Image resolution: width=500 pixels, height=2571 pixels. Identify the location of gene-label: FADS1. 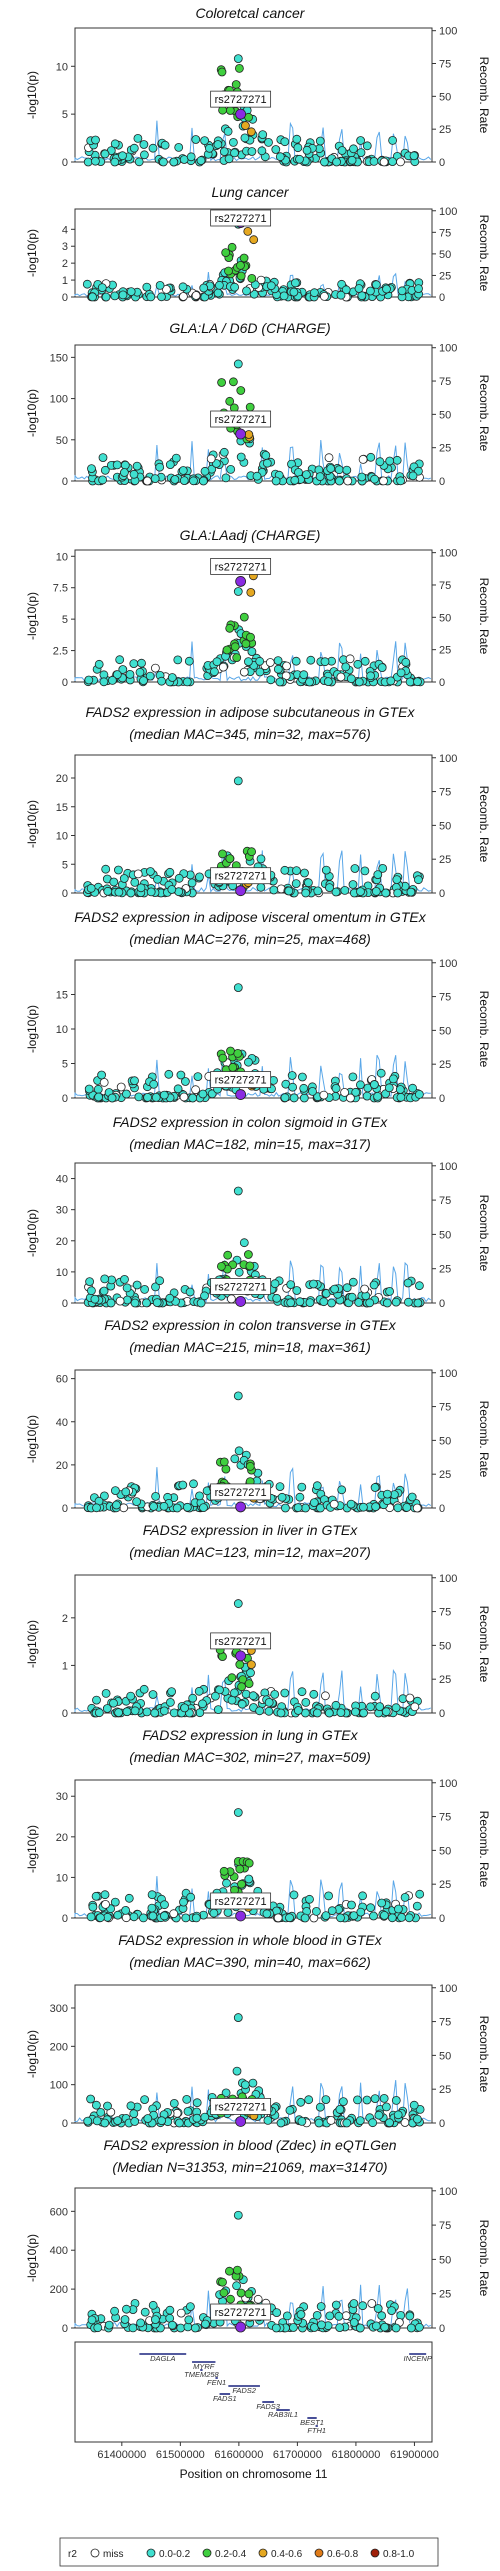
(225, 2398).